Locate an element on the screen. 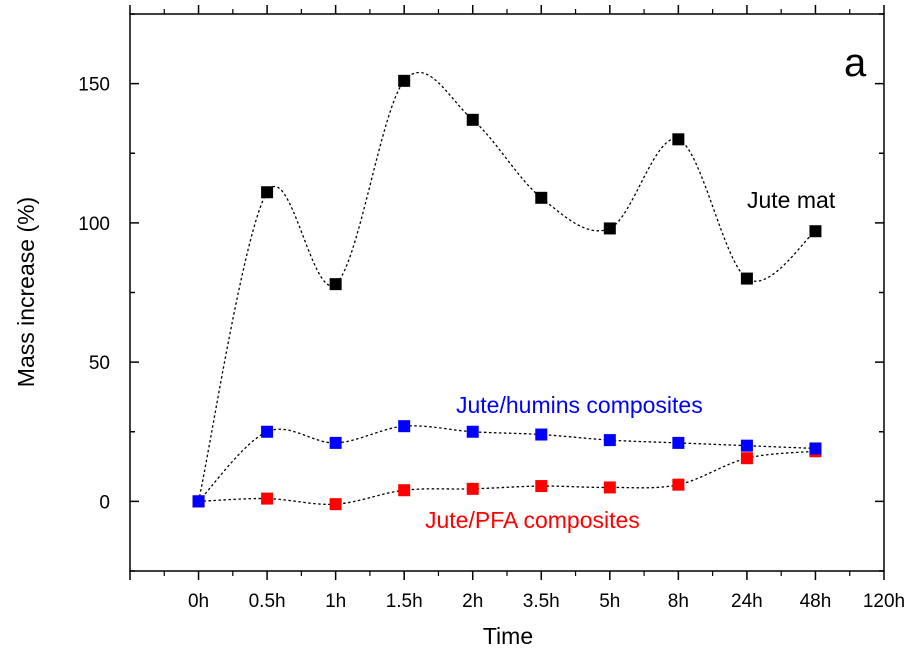  series-label-jute-mat: Jute mat is located at coordinates (791, 200).